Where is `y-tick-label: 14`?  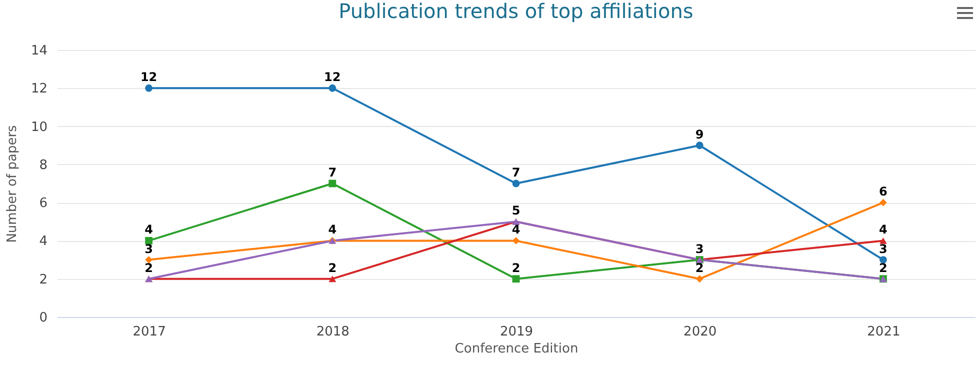
y-tick-label: 14 is located at coordinates (39, 51).